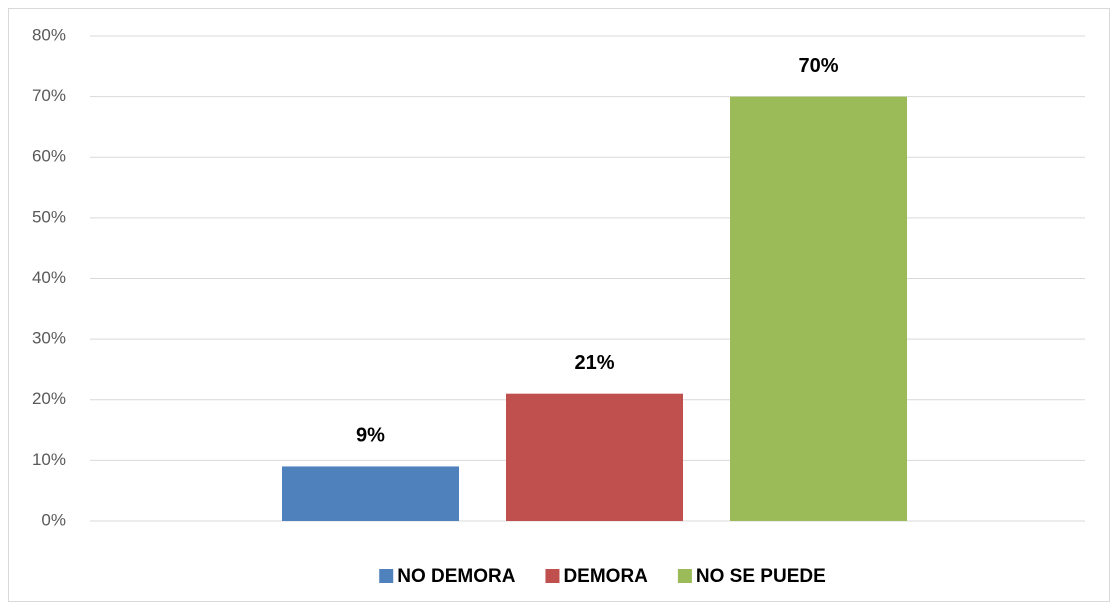 This screenshot has height=610, width=1118. Describe the element at coordinates (761, 576) in the screenshot. I see `legend-label: NO SE PUEDE` at that location.